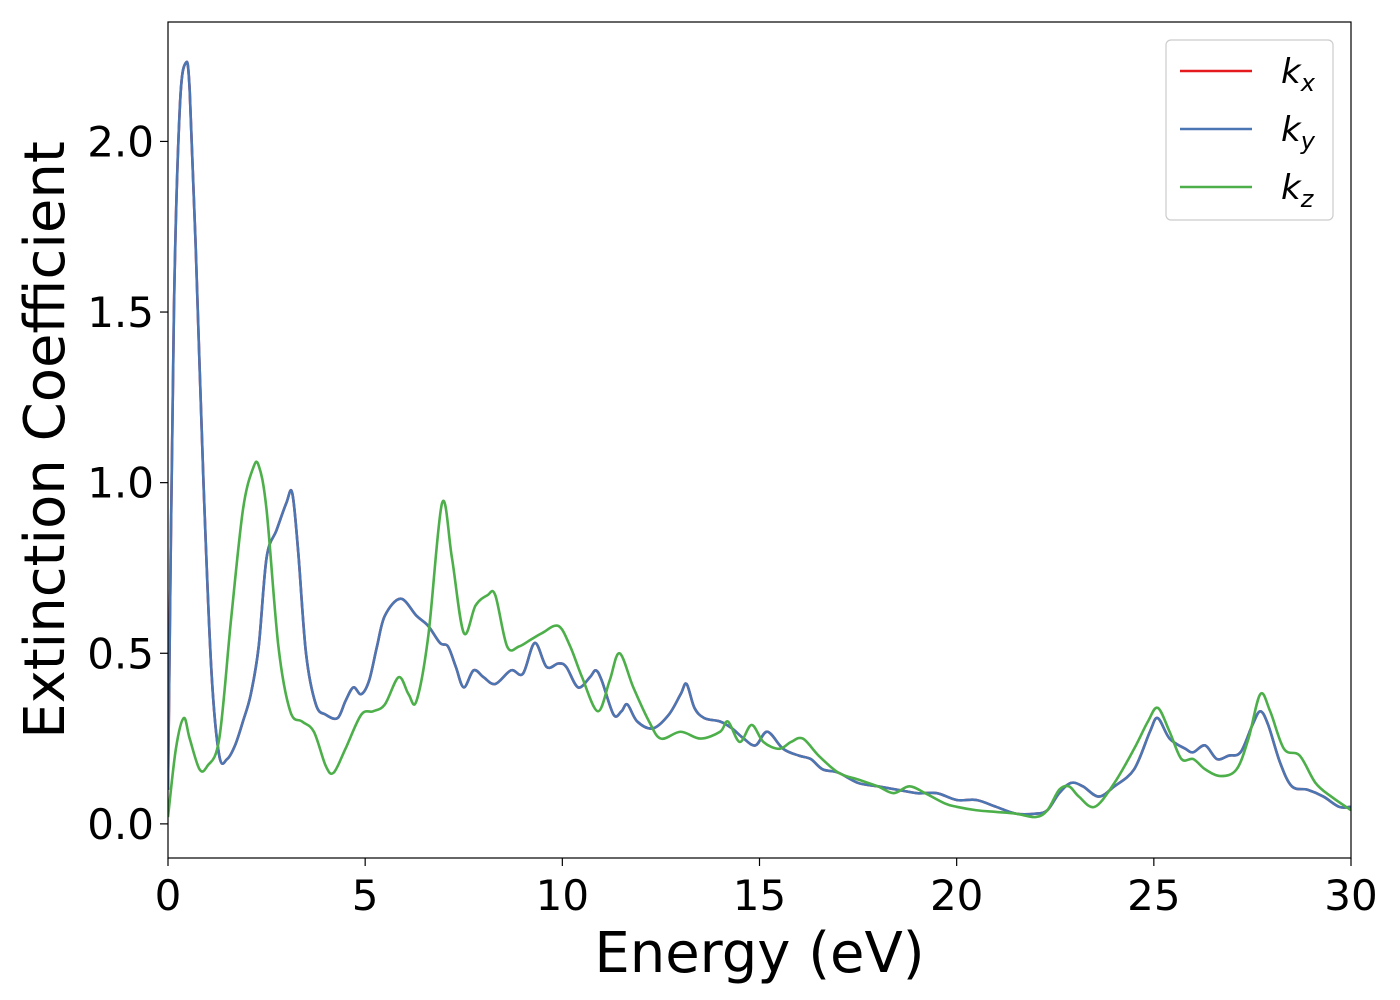 The width and height of the screenshot is (1400, 1000). What do you see at coordinates (1153, 895) in the screenshot?
I see `x-tick-label: 25` at bounding box center [1153, 895].